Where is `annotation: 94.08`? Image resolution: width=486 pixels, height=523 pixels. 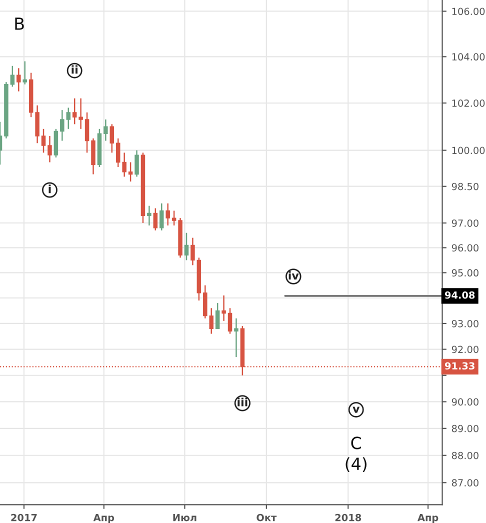
annotation: 94.08 is located at coordinates (459, 295).